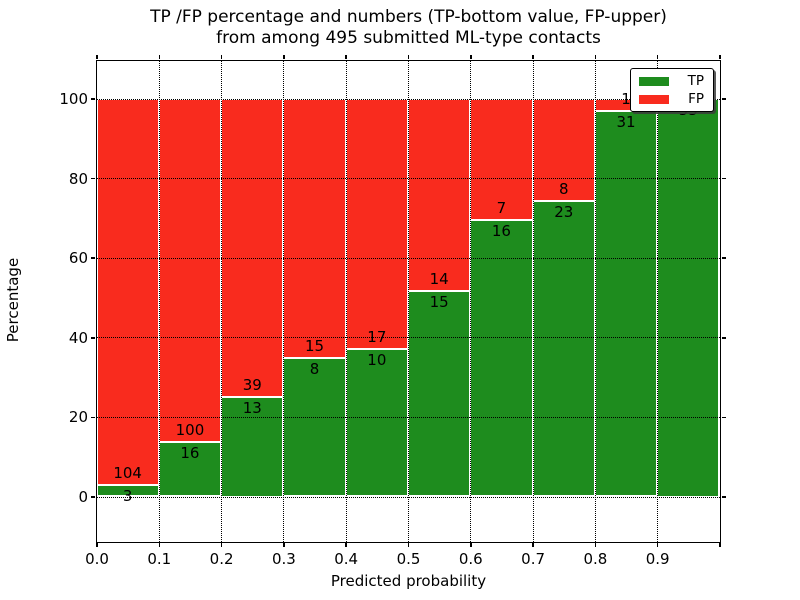  I want to click on y-tick-label: 80, so click(78, 178).